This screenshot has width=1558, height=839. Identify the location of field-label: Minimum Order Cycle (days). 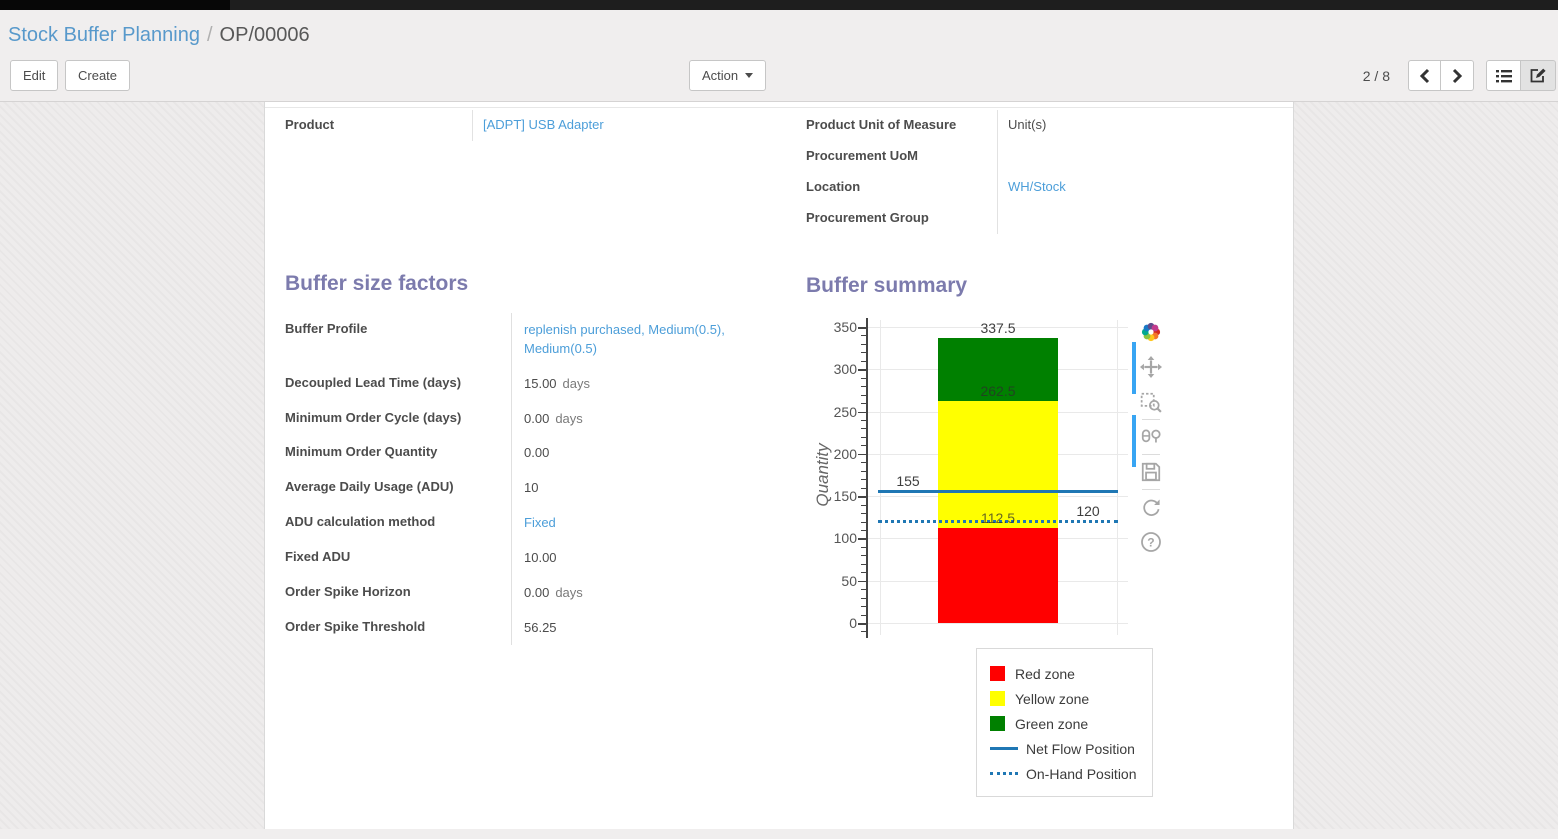
(373, 417).